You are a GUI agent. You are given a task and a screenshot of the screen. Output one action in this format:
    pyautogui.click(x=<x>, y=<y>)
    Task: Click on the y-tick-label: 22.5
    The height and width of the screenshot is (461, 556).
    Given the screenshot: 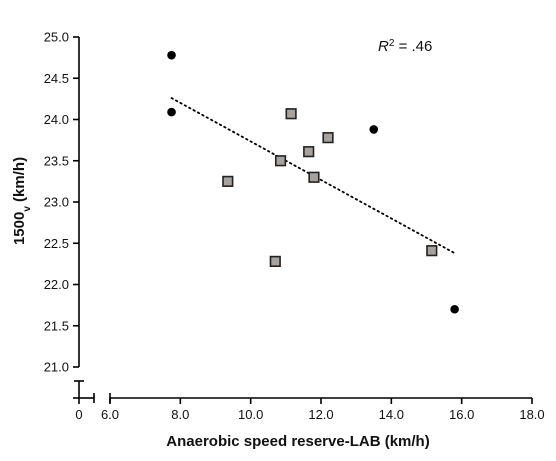 What is the action you would take?
    pyautogui.click(x=56, y=243)
    